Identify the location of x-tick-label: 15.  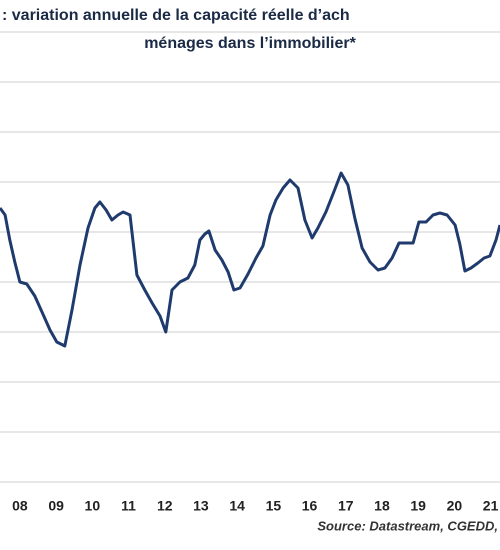
(274, 506).